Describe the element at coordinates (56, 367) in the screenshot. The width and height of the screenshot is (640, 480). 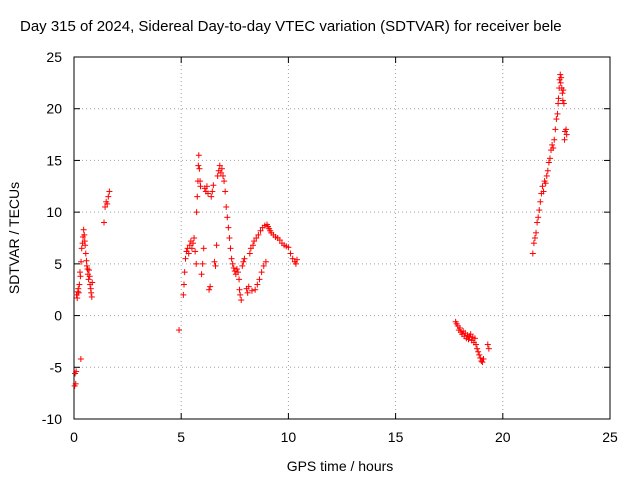
I see `y-tick-label: -5` at that location.